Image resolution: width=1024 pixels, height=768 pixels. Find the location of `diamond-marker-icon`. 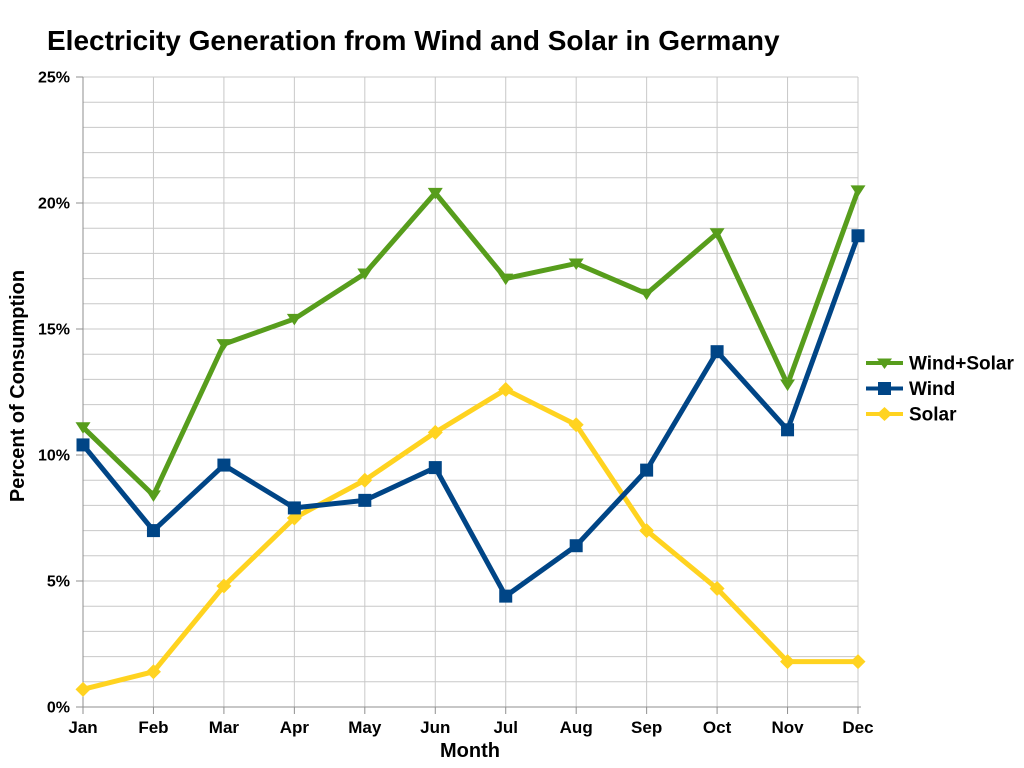

diamond-marker-icon is located at coordinates (884, 414).